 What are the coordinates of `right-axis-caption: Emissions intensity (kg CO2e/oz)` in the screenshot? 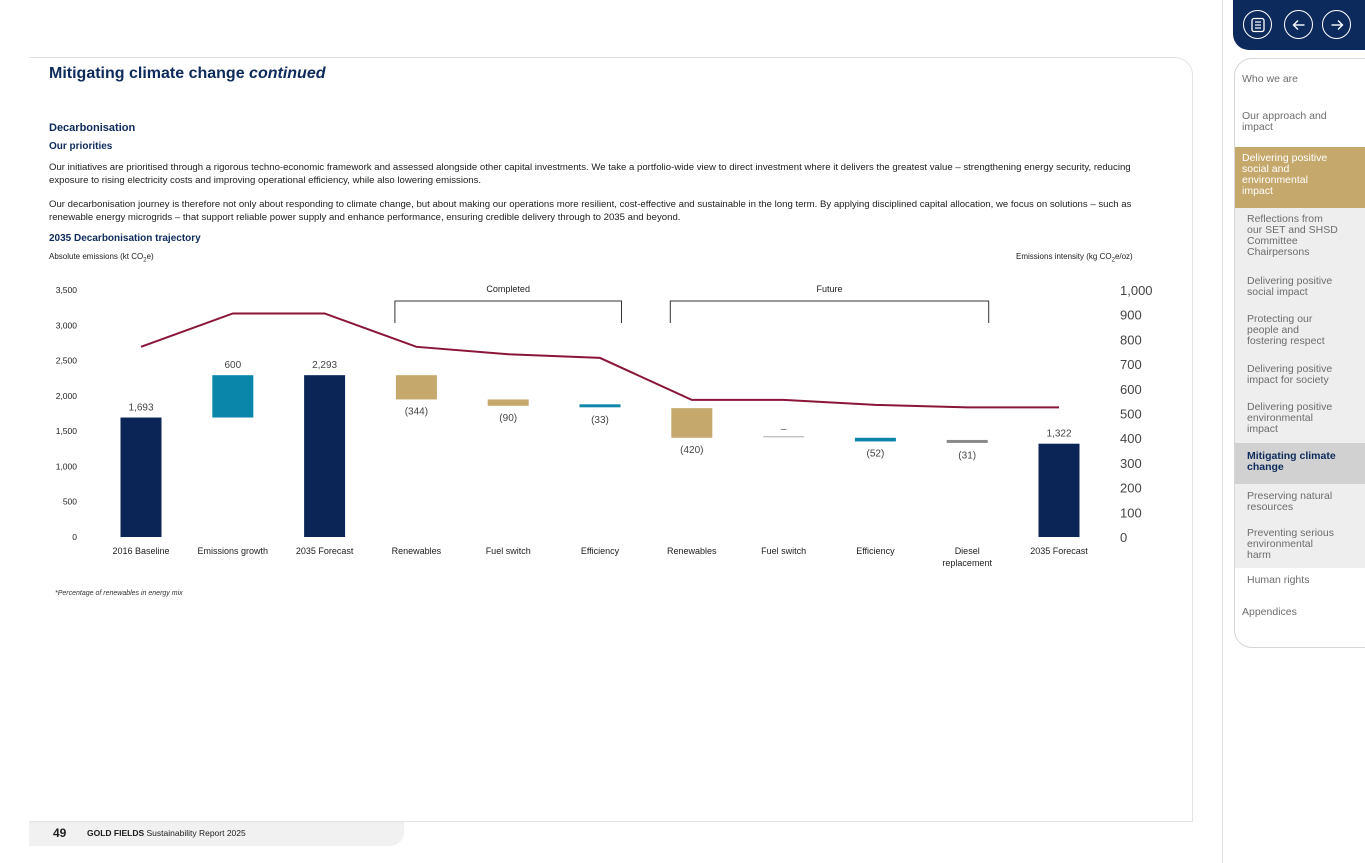 It's located at (1074, 258).